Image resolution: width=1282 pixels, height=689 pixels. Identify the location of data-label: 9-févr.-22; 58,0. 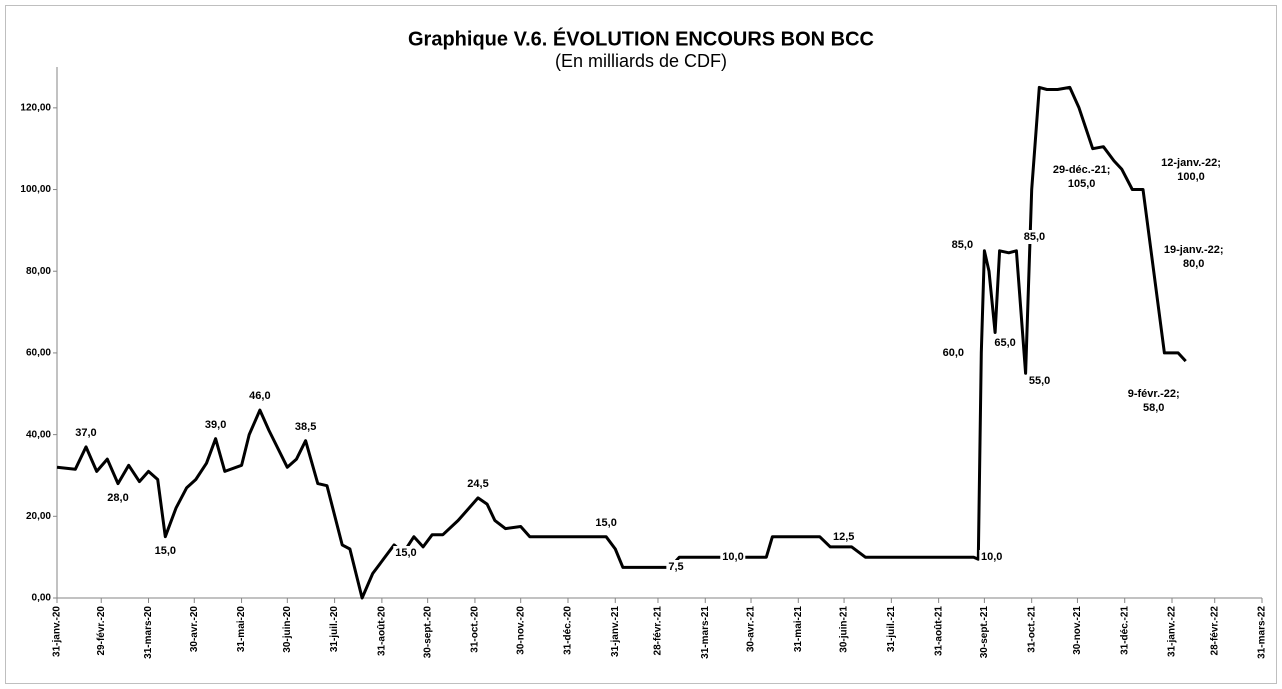
(1153, 401).